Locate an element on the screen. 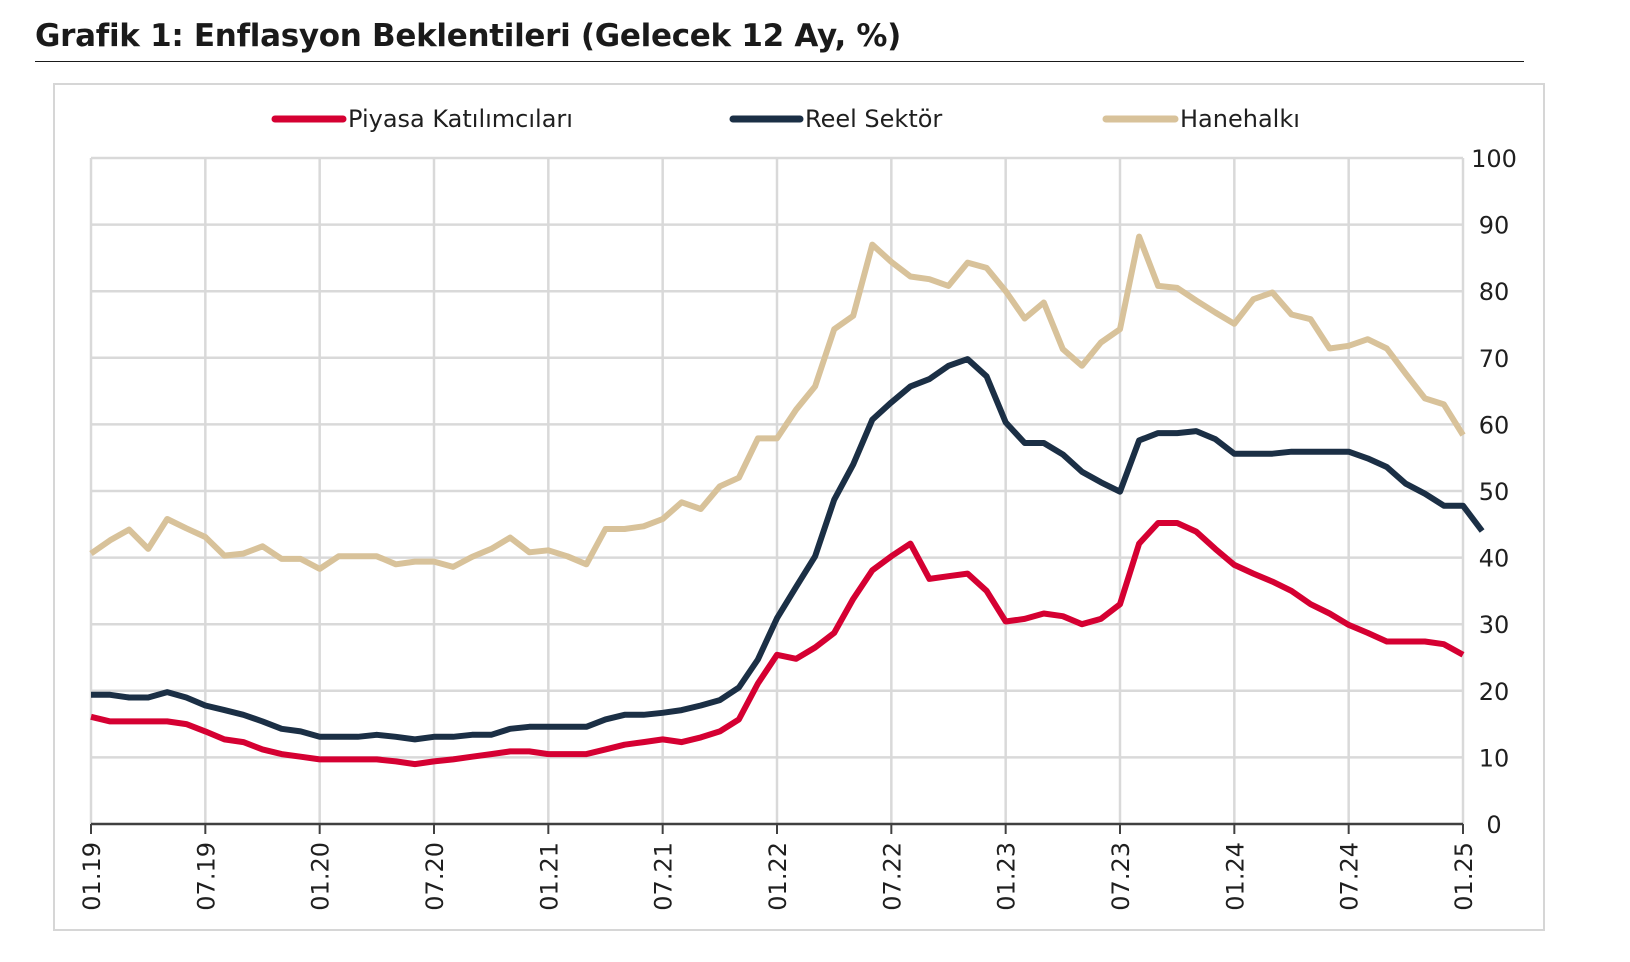  x-tick-label-01.25: 01.25 is located at coordinates (1464, 876).